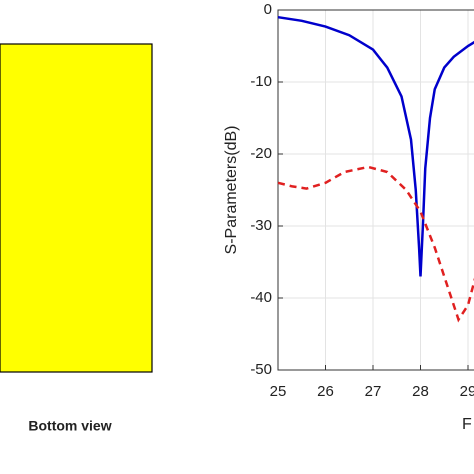 This screenshot has height=474, width=474. What do you see at coordinates (231, 190) in the screenshot?
I see `y-axis-label: S-Parameters(dB)` at bounding box center [231, 190].